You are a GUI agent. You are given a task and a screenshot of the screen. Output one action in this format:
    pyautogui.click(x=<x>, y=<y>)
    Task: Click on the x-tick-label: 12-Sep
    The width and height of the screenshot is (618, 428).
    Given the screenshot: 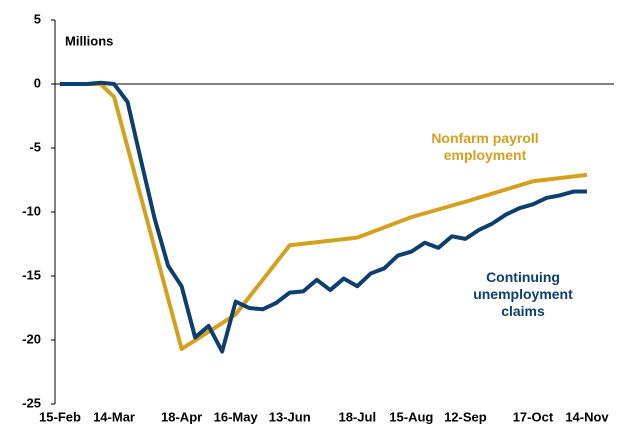 What is the action you would take?
    pyautogui.click(x=465, y=416)
    